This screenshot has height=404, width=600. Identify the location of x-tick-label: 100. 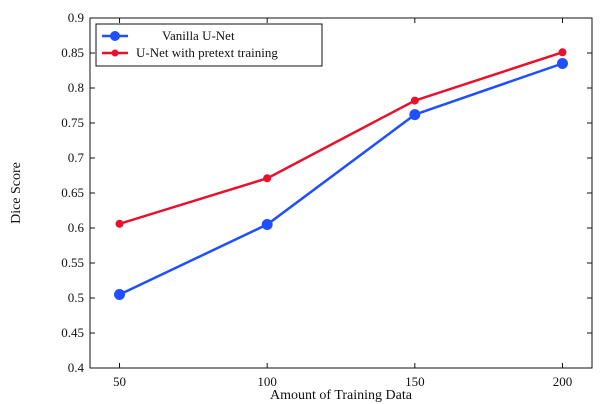
(267, 381).